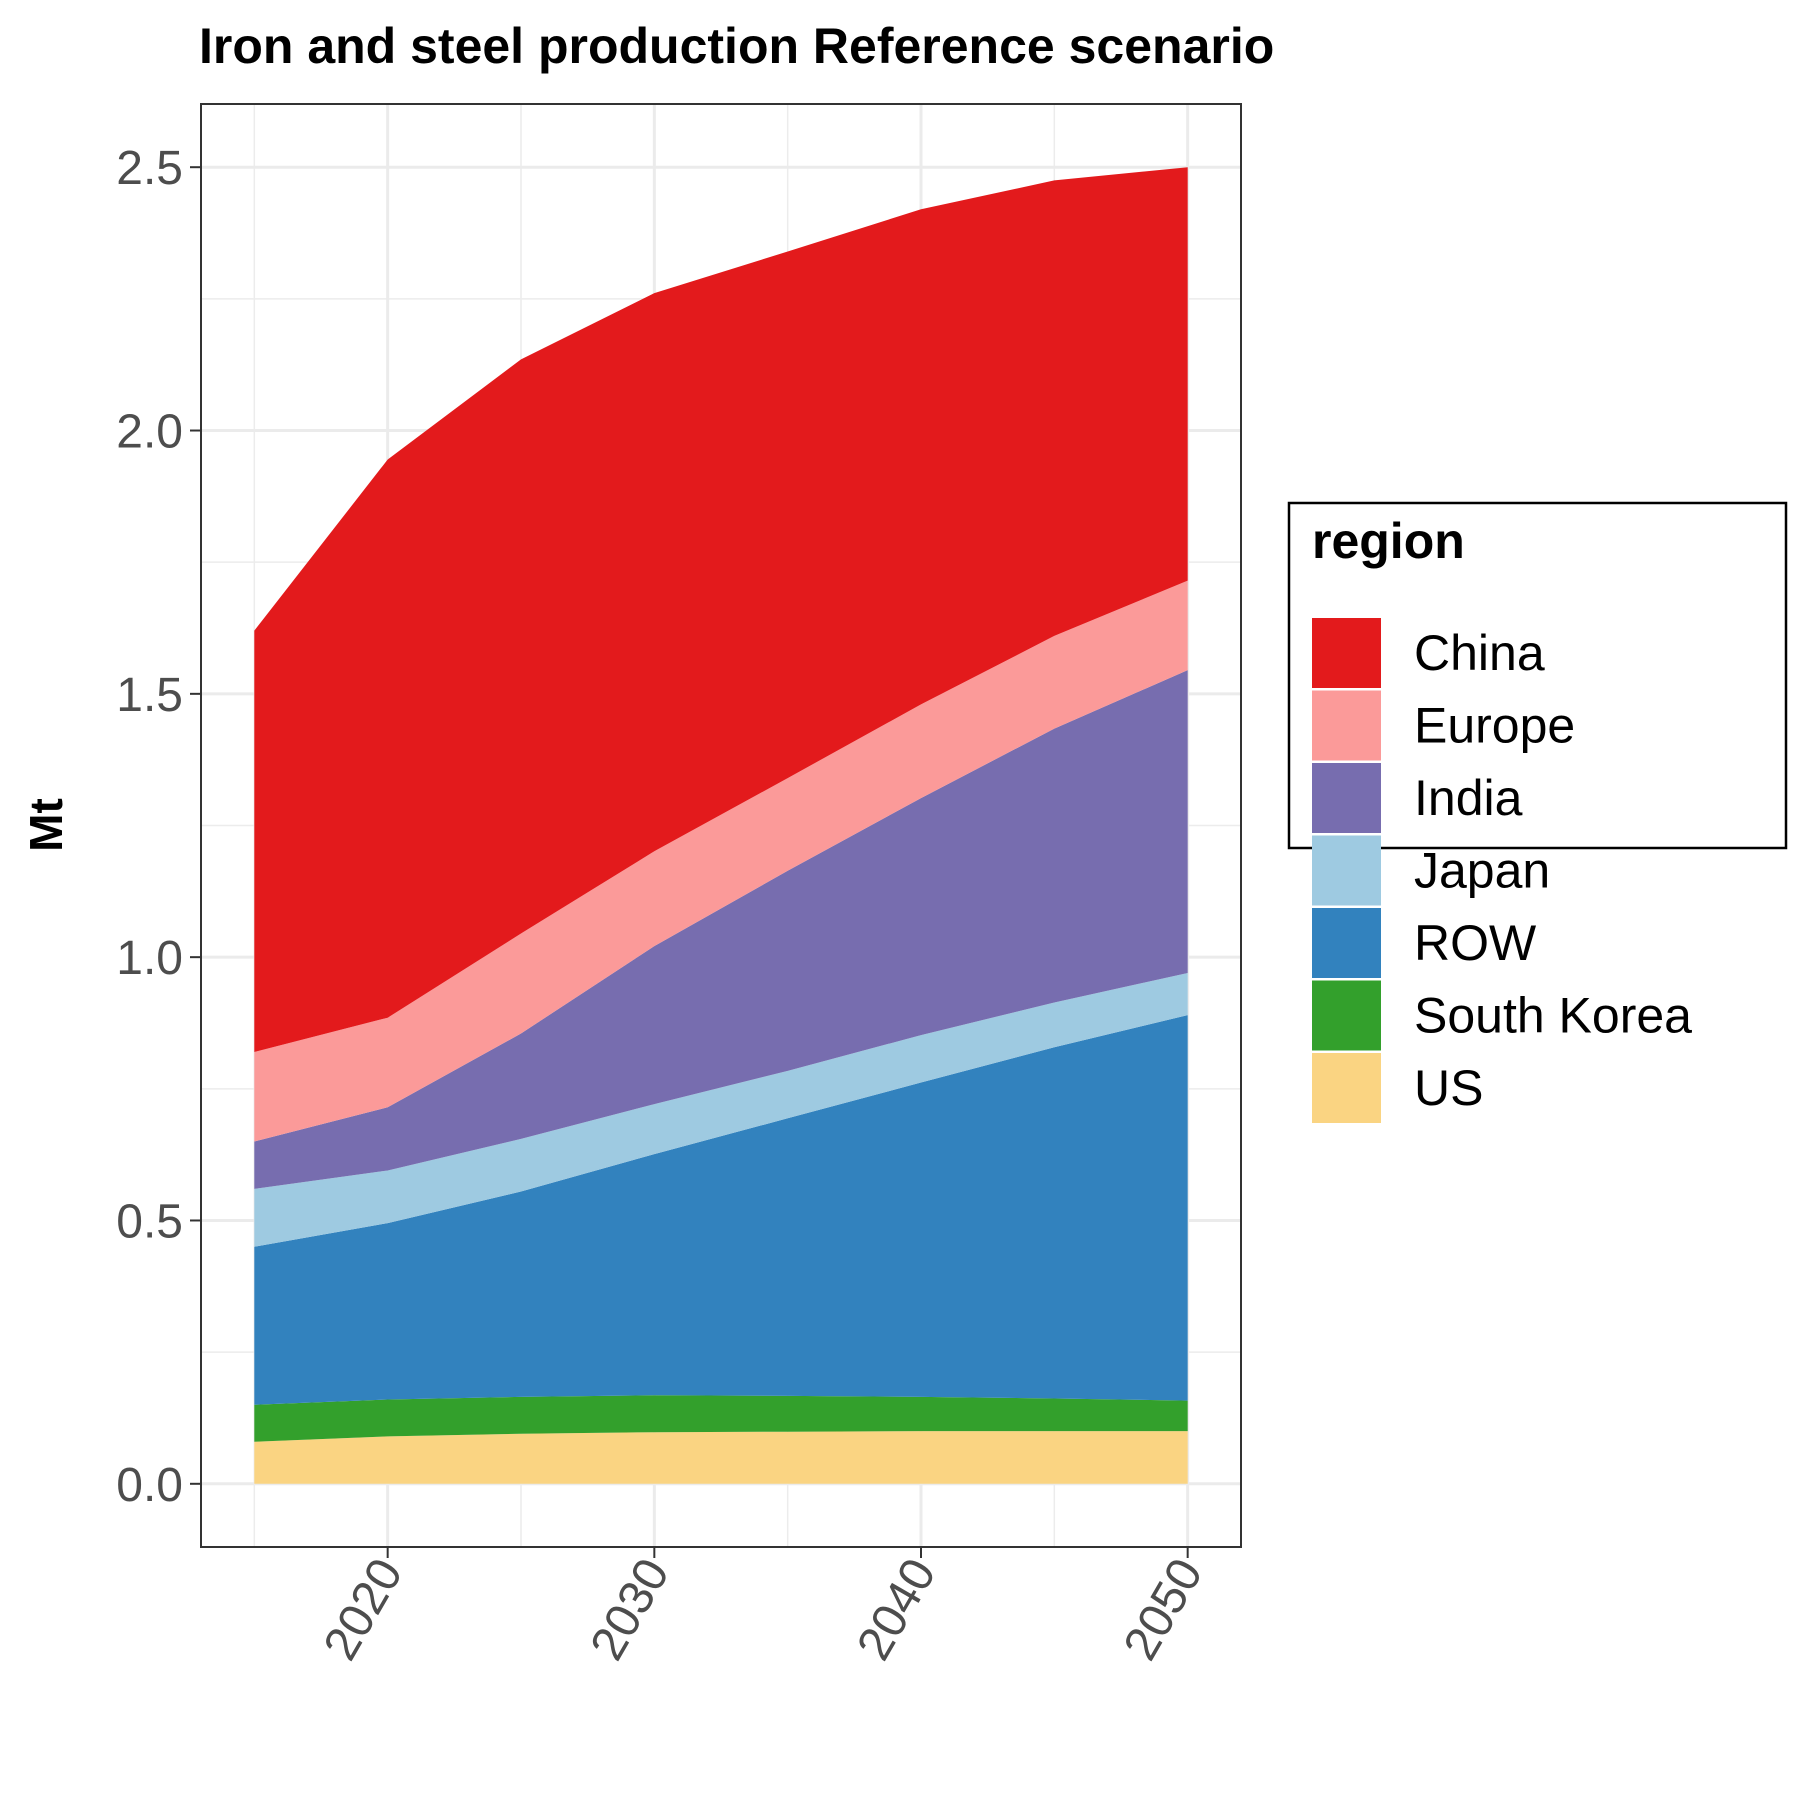 The width and height of the screenshot is (1800, 1800). I want to click on legend-label: India, so click(1468, 798).